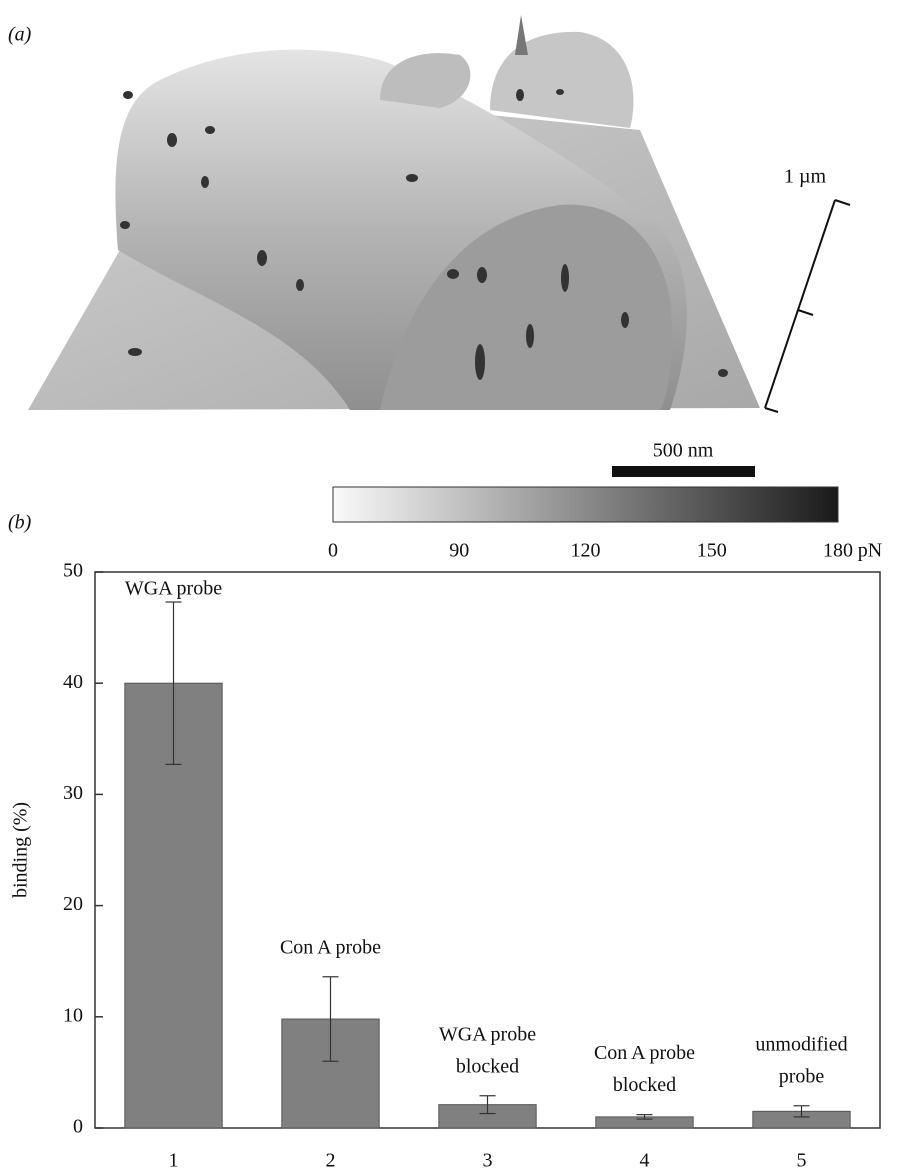 The height and width of the screenshot is (1175, 913). Describe the element at coordinates (488, 1161) in the screenshot. I see `x-tick-label: 3` at that location.